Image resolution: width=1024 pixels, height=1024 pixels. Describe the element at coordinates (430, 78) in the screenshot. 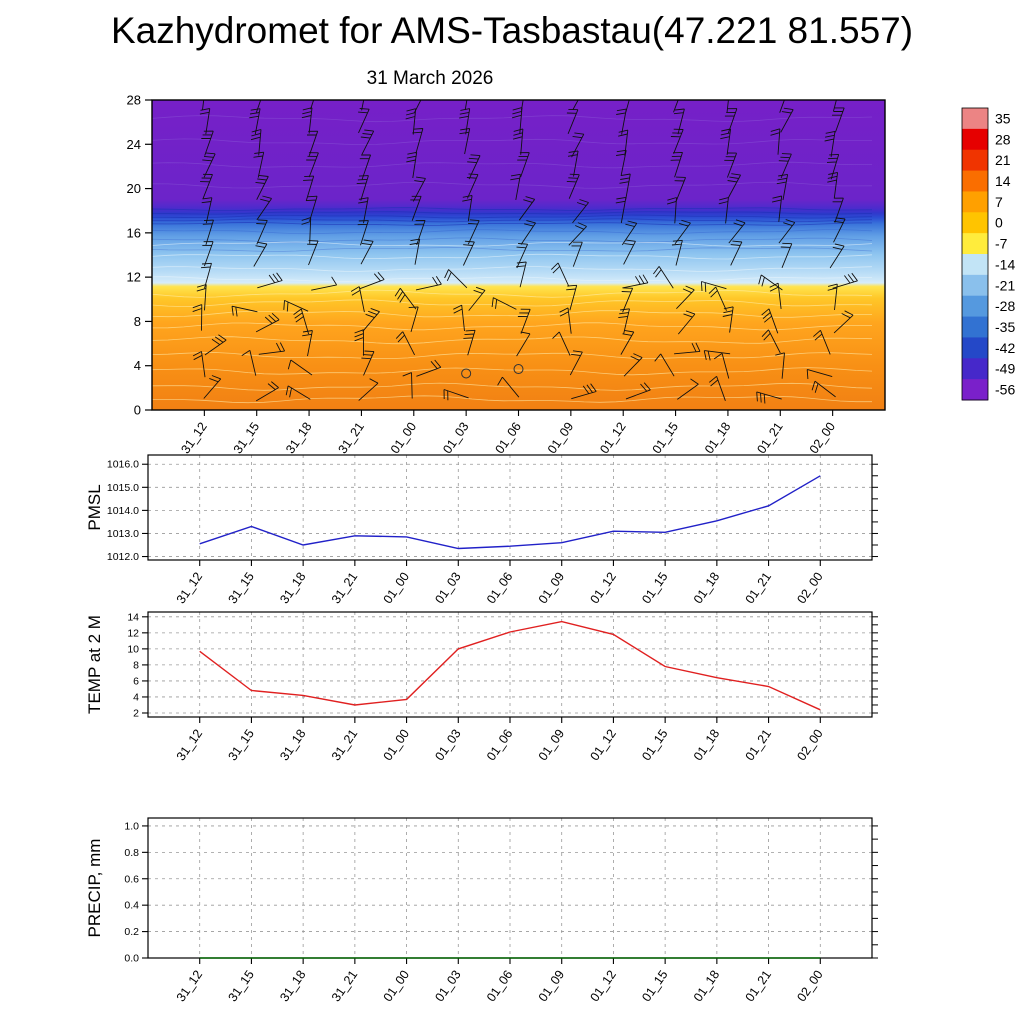

I see `date-subtitle: 31 March 2026` at that location.